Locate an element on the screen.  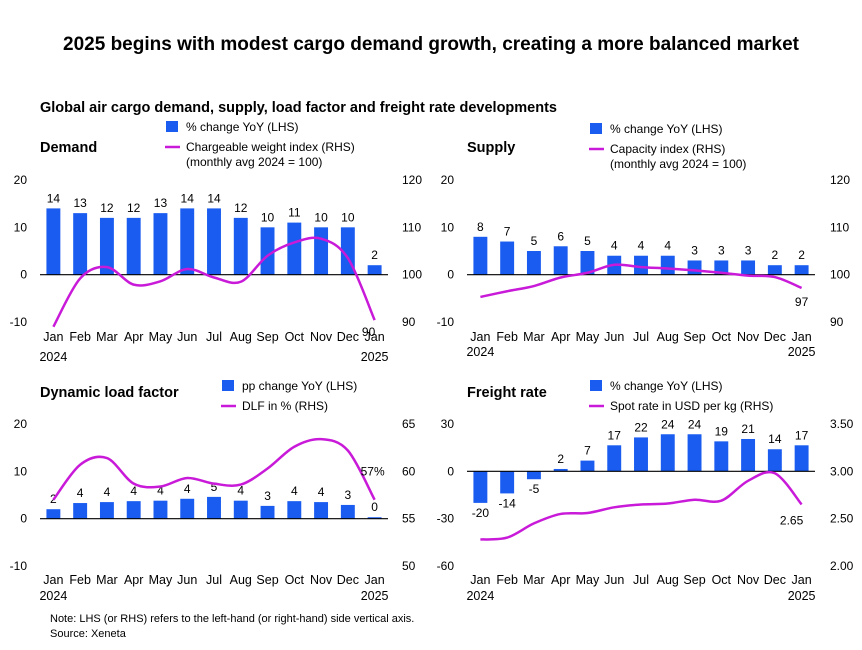
legend-label-line-2: (monthly avg 2024 = 100) is located at coordinates (678, 164).